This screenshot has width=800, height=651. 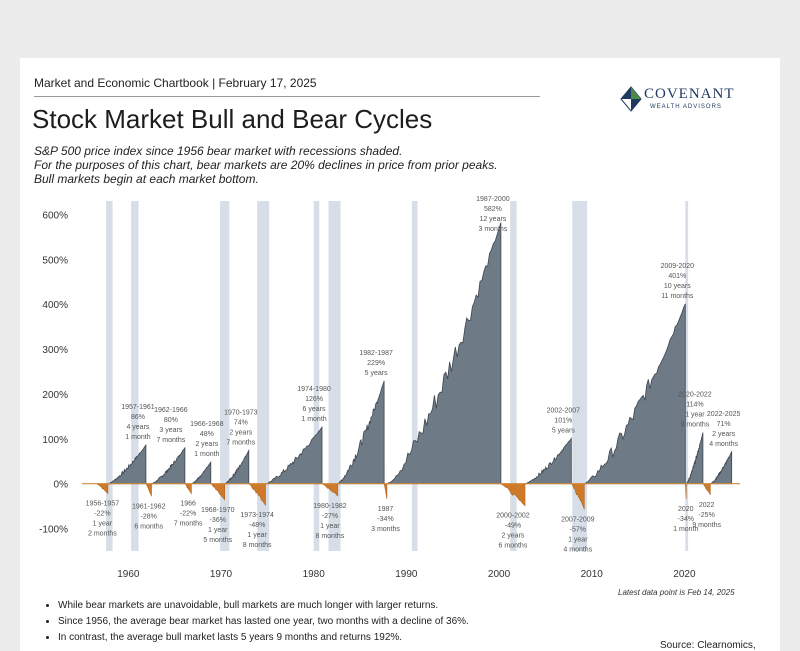 What do you see at coordinates (724, 414) in the screenshot?
I see `bull-market-label: 2022-2025` at bounding box center [724, 414].